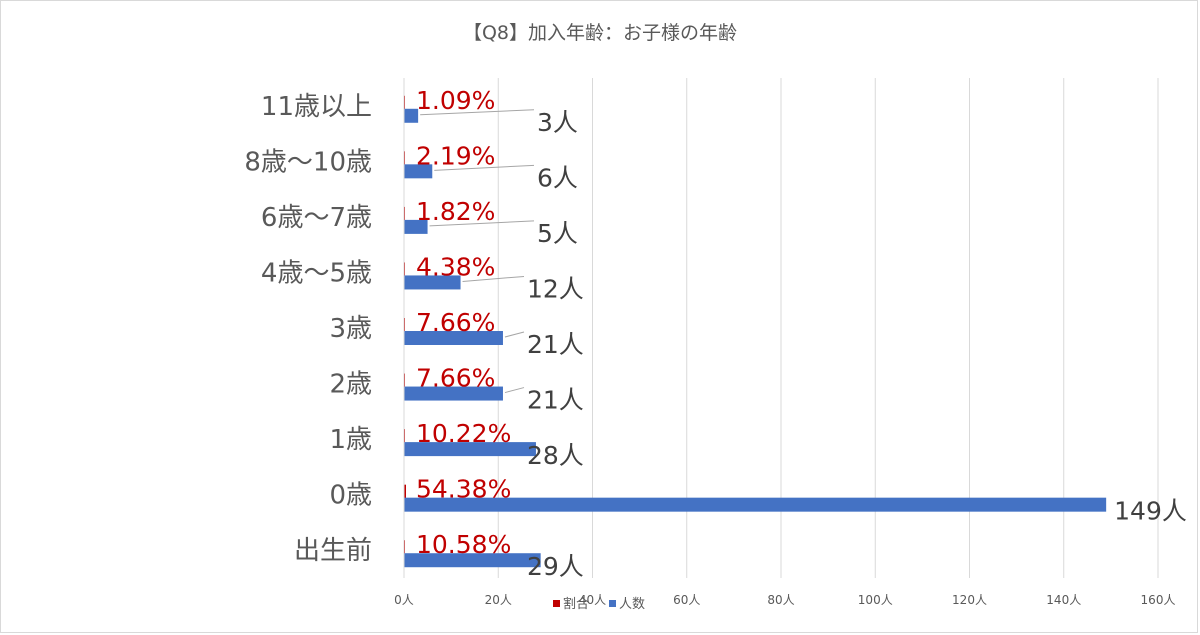 This screenshot has height=635, width=1200. Describe the element at coordinates (455, 155) in the screenshot. I see `pct-label: 2.19%` at that location.